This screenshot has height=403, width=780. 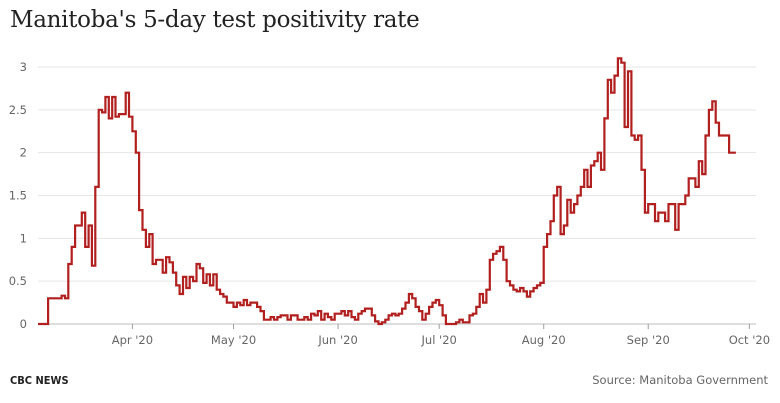 I want to click on y-tick-label: 1.5, so click(x=18, y=196).